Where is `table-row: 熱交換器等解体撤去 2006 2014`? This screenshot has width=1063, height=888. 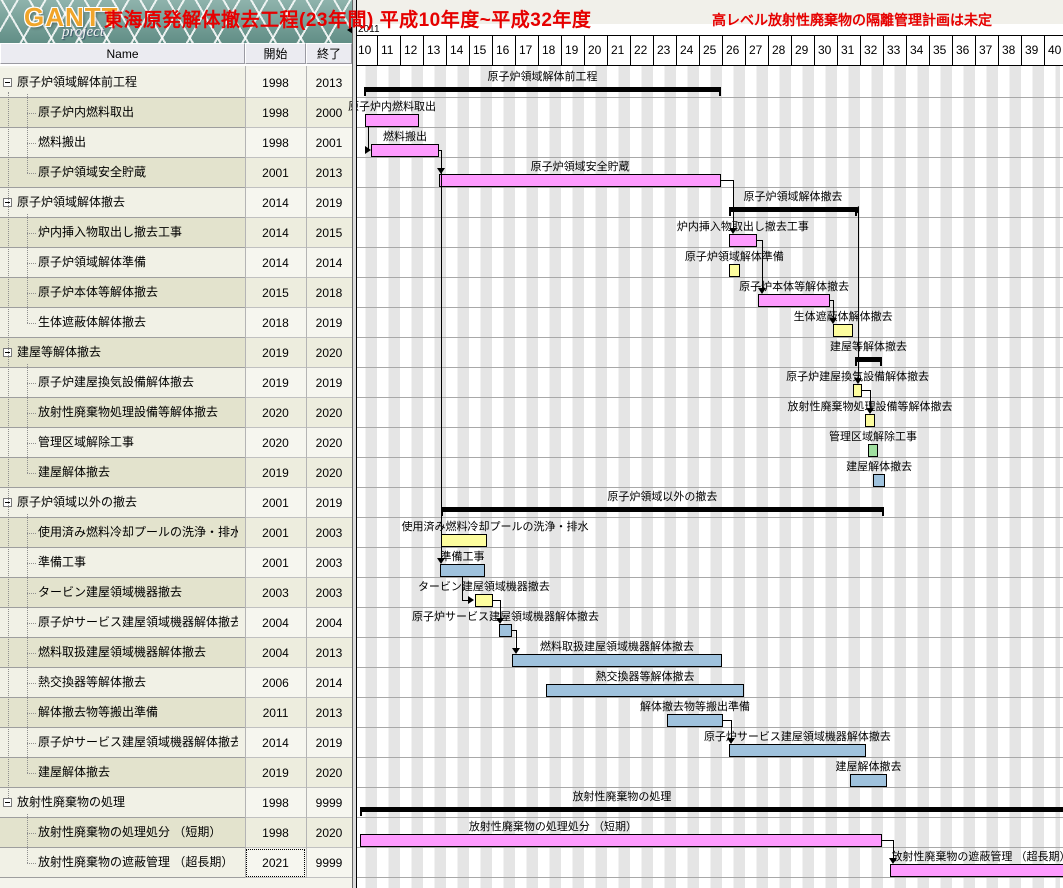
table-row: 熱交換器等解体撤去 2006 2014 is located at coordinates (176, 683).